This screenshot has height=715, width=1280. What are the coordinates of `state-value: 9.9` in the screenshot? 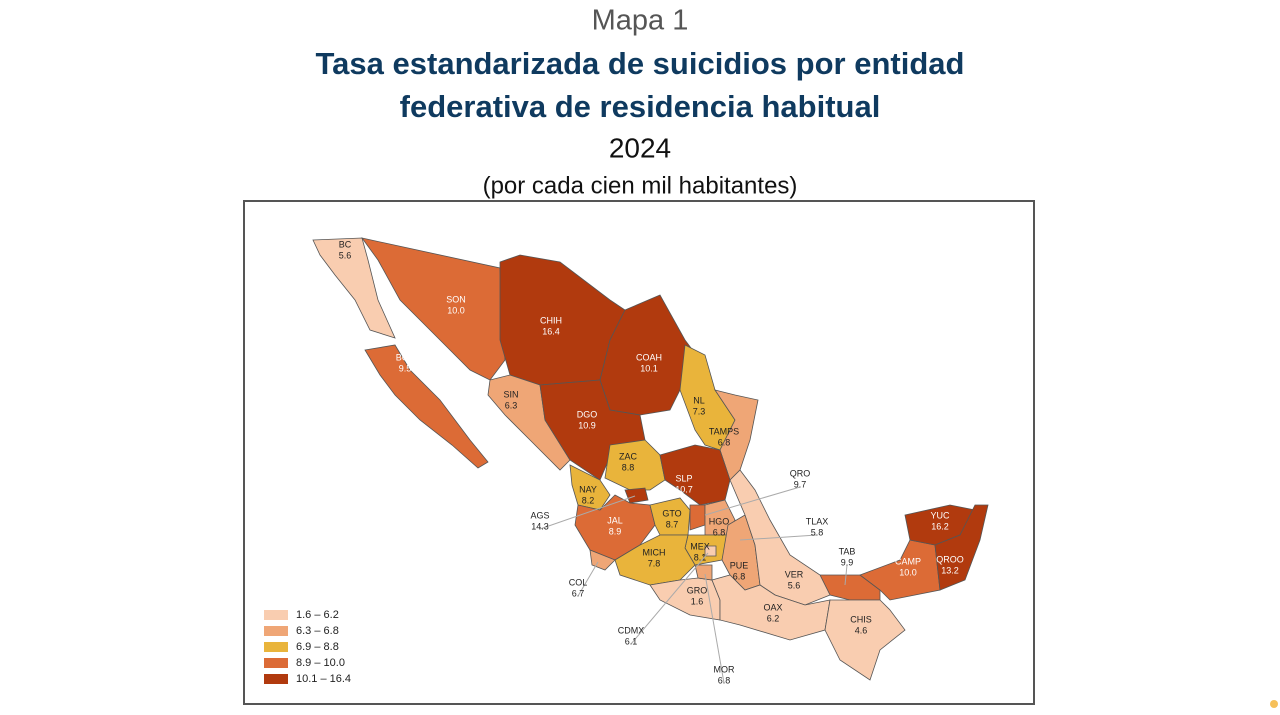 It's located at (847, 562).